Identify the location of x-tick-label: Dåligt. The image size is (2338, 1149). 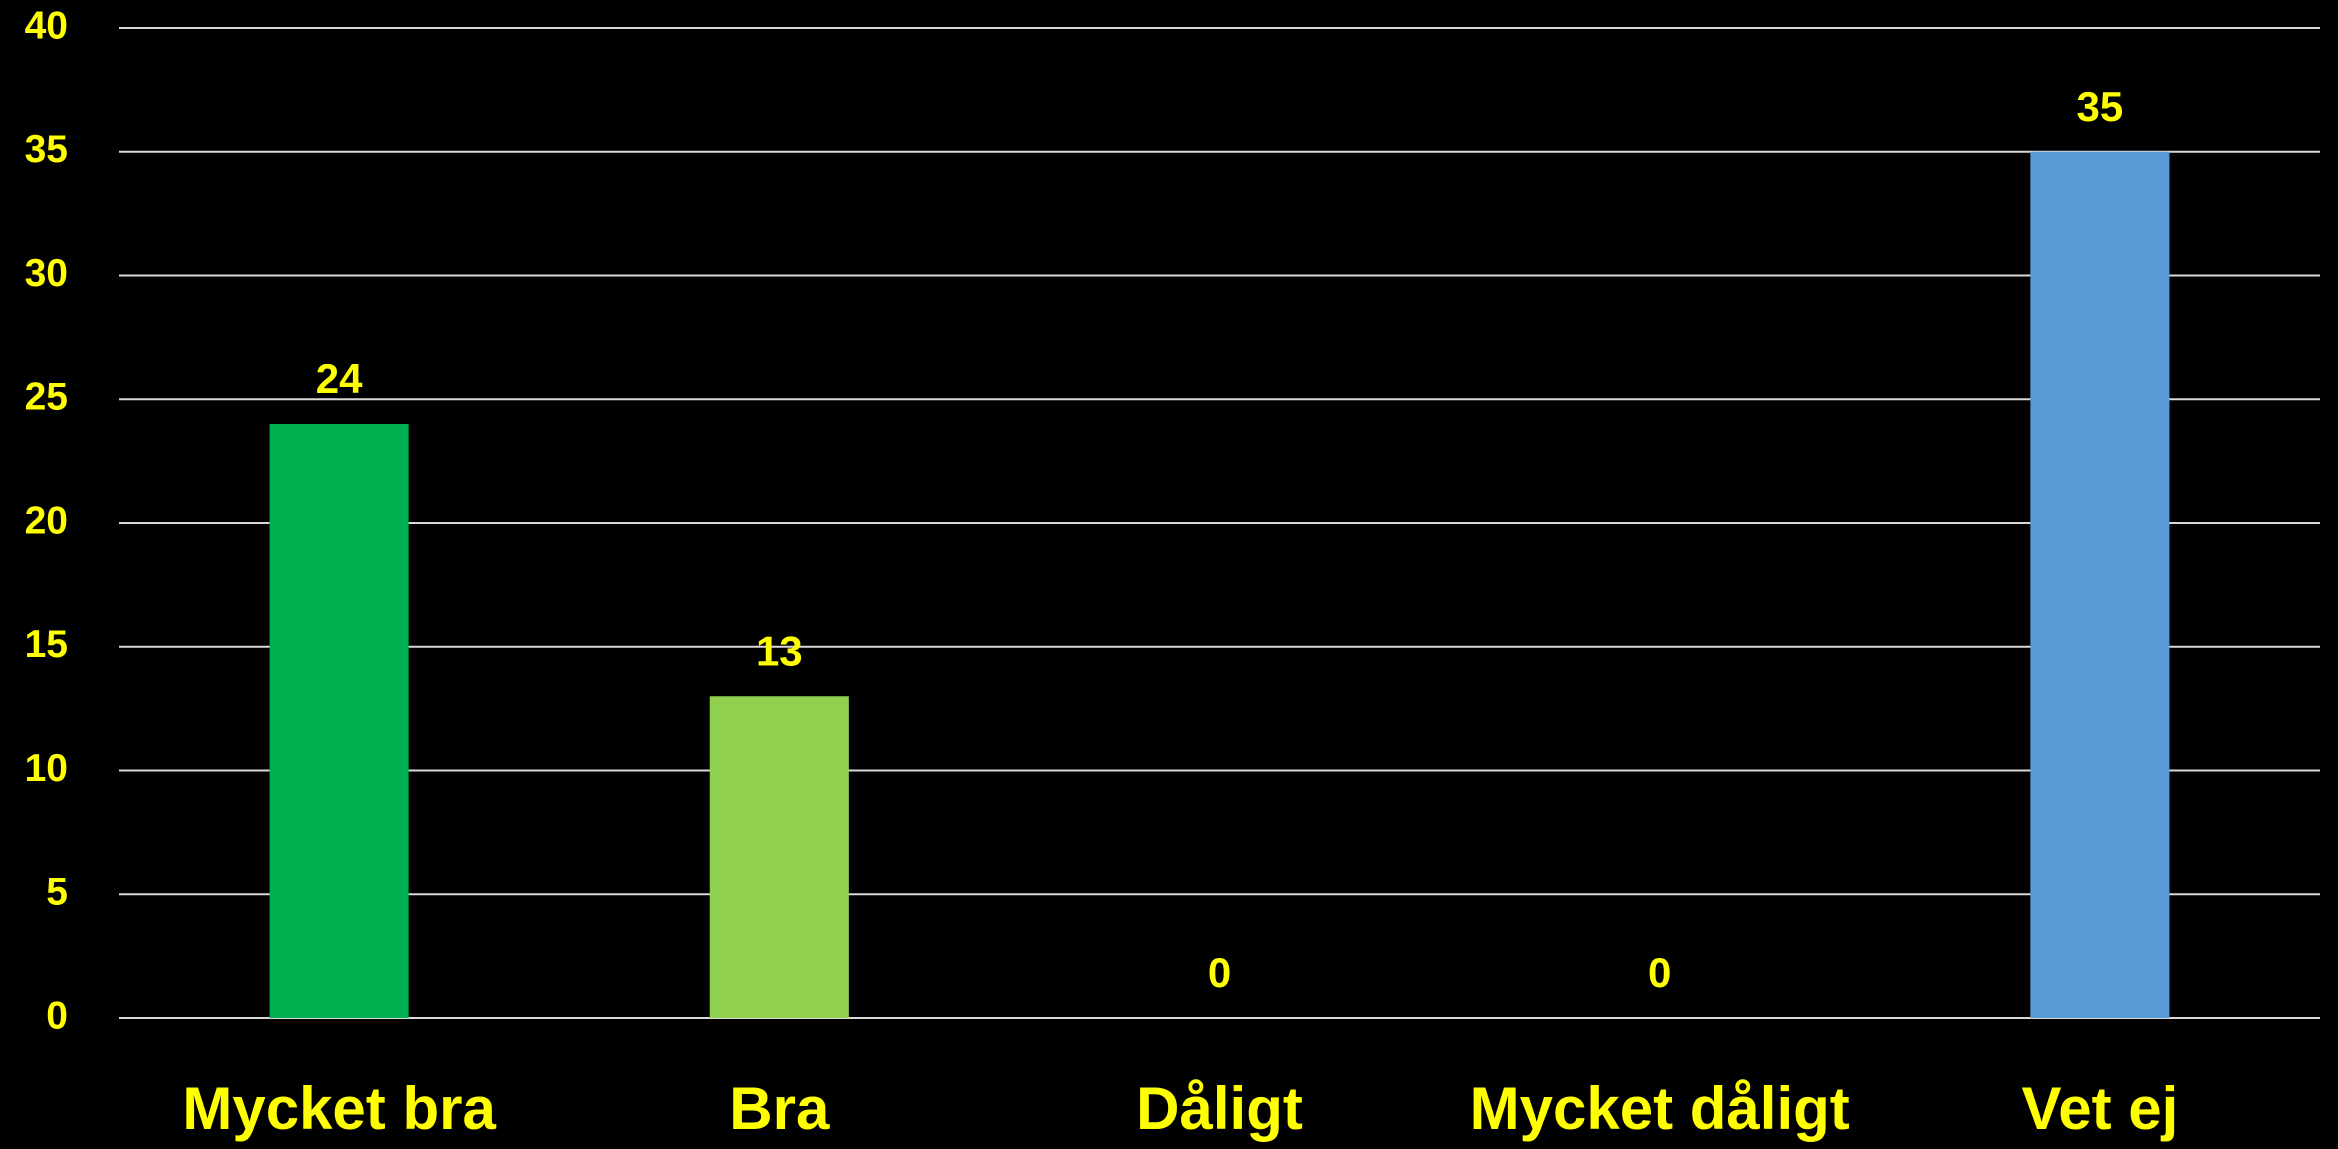
(1219, 1108).